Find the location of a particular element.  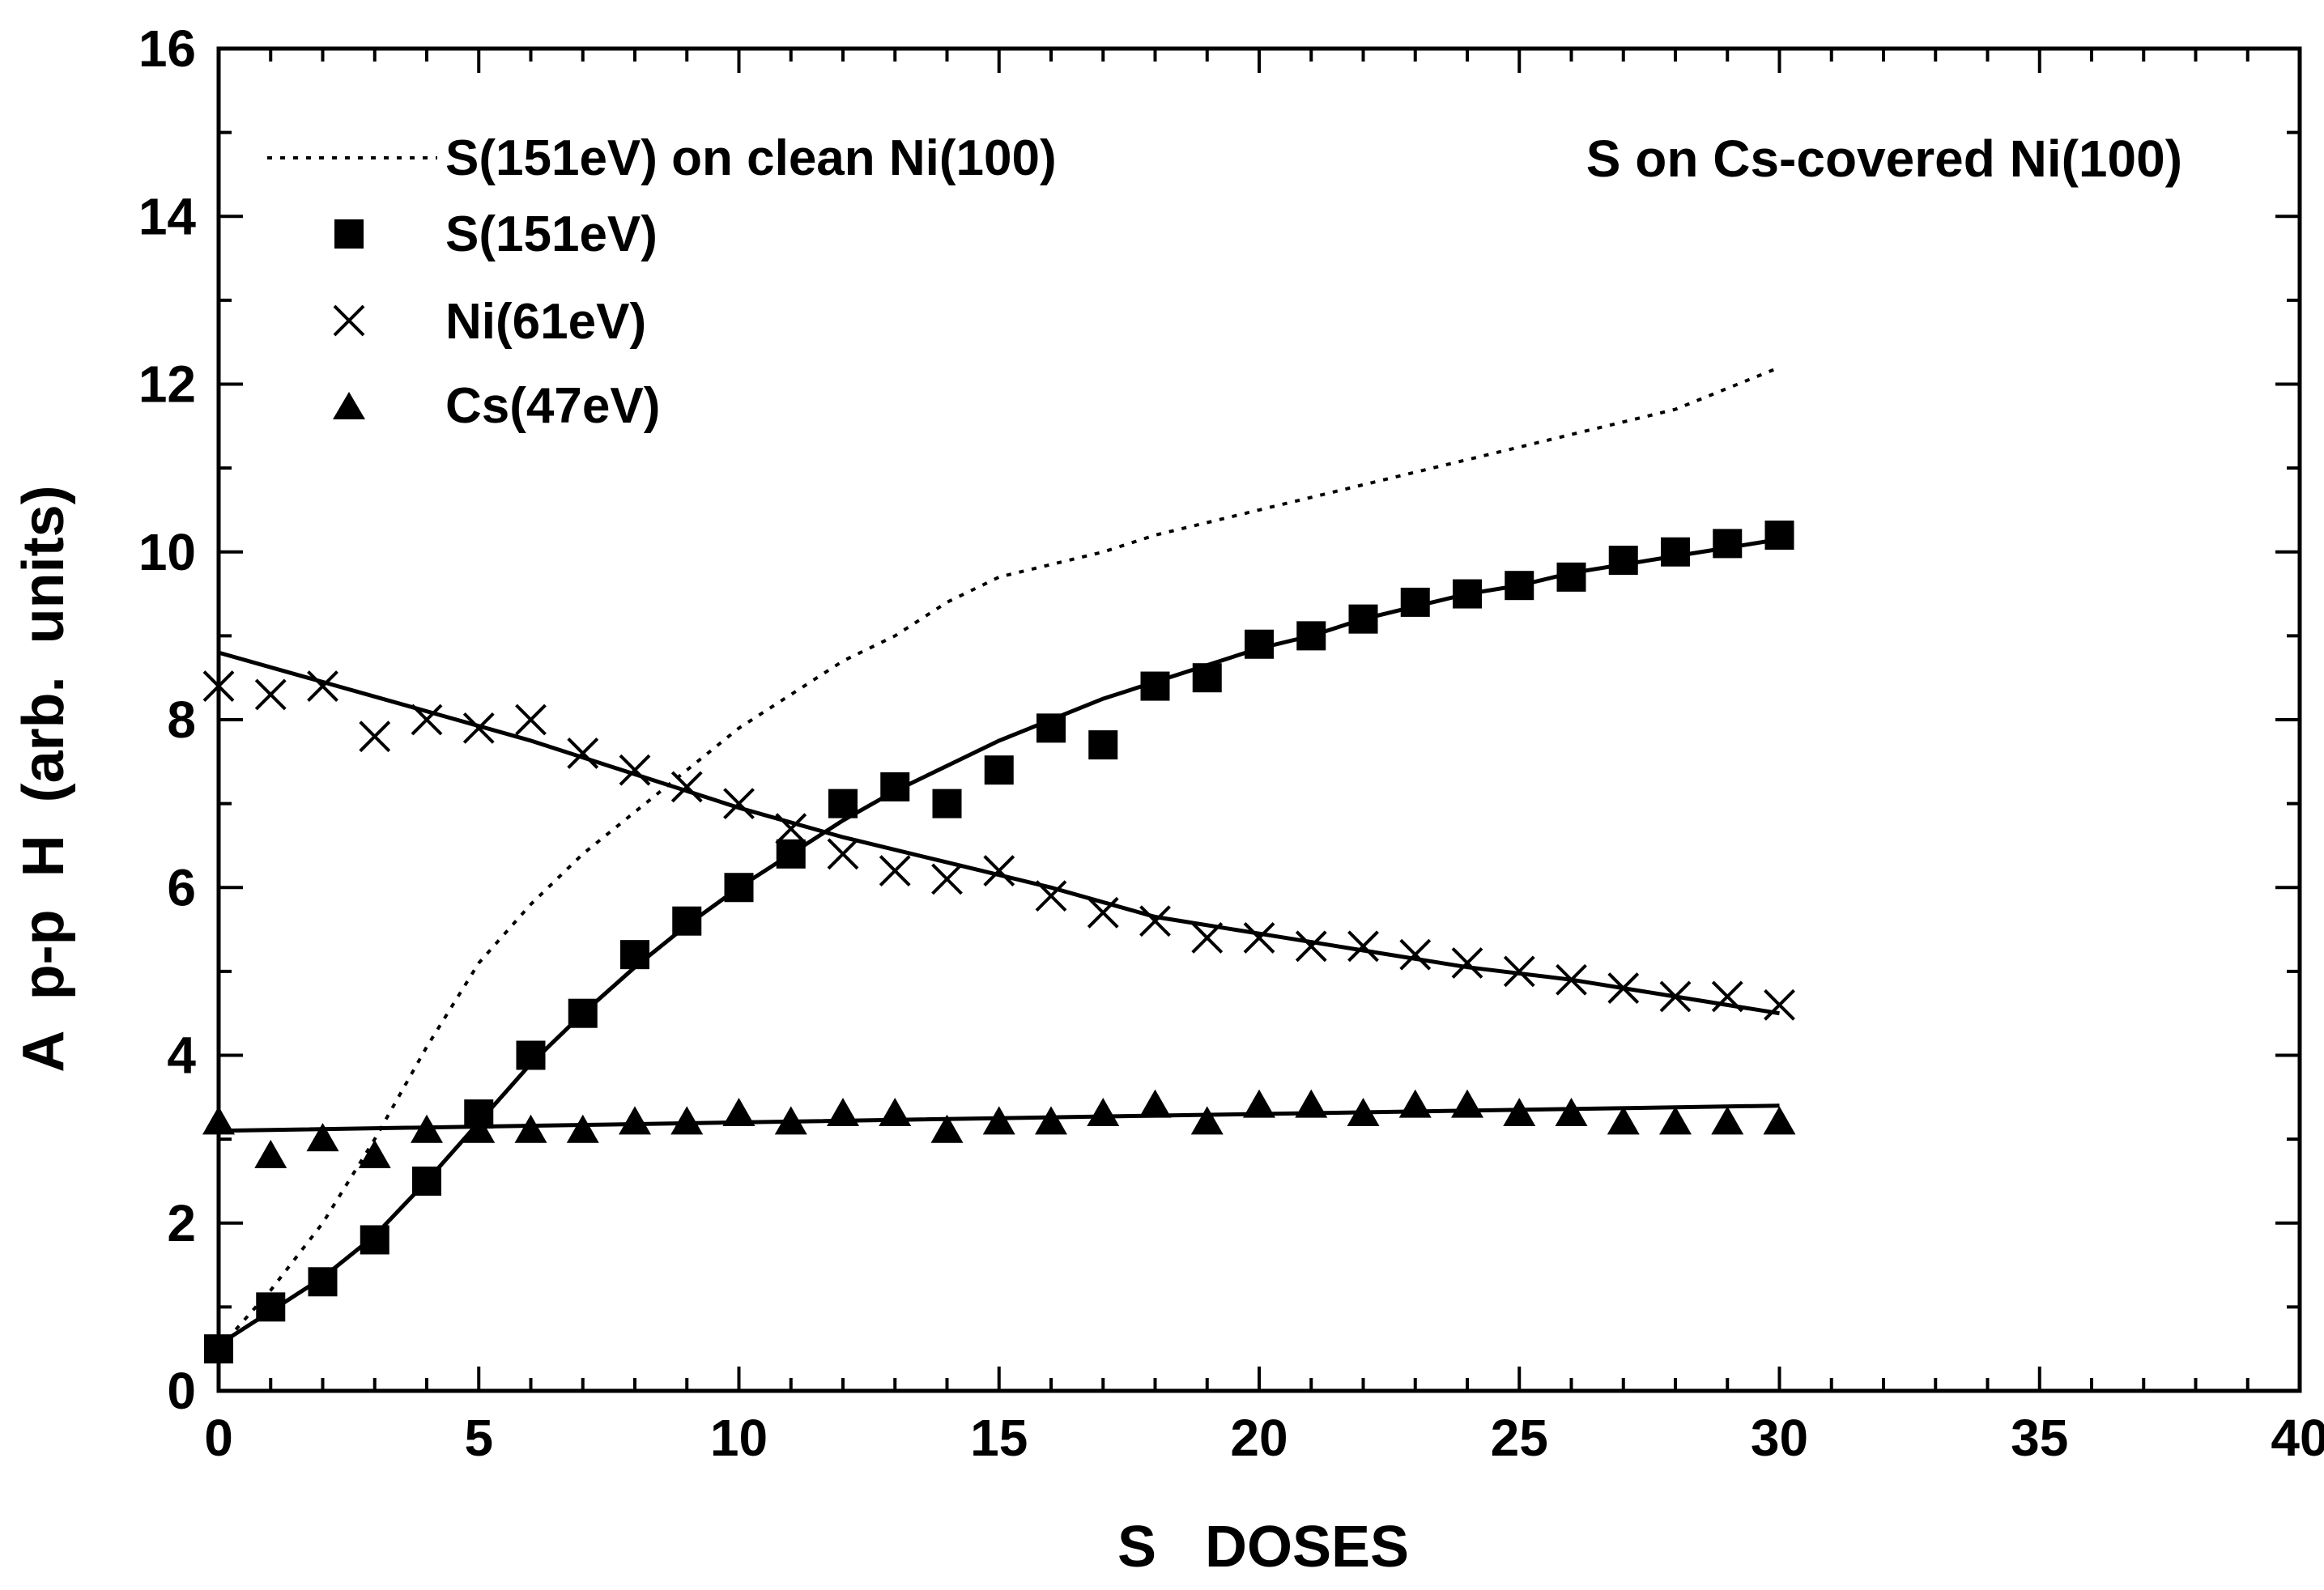

y-tick-label: 6 is located at coordinates (182, 887).